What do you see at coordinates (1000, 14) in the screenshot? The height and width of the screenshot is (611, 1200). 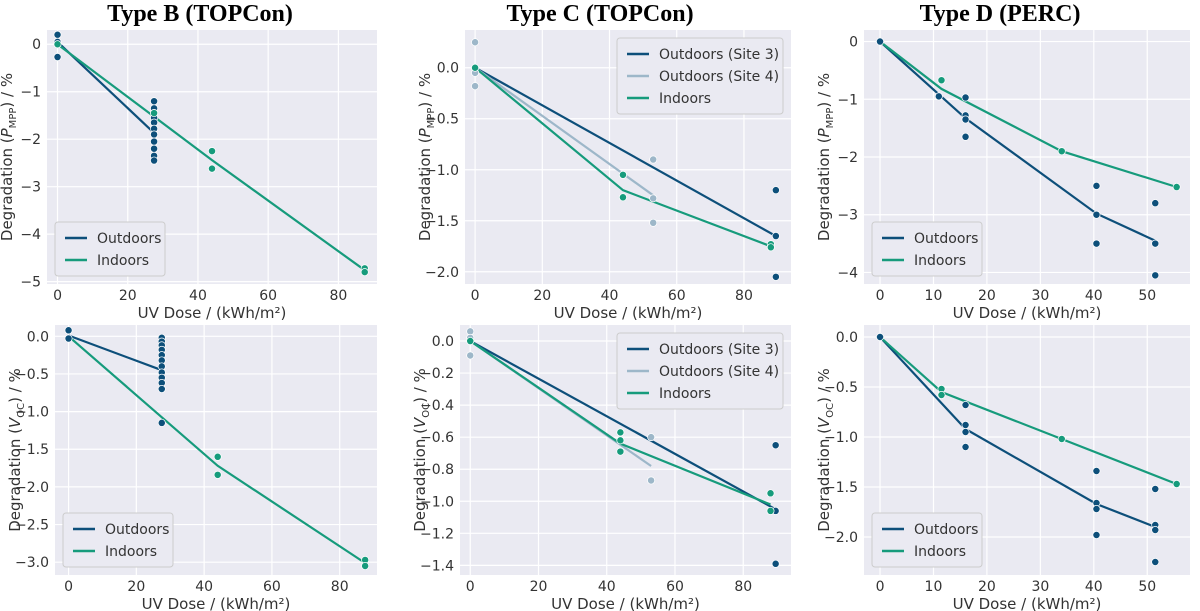 I see `column-title-type-d: Type D (PERC)` at bounding box center [1000, 14].